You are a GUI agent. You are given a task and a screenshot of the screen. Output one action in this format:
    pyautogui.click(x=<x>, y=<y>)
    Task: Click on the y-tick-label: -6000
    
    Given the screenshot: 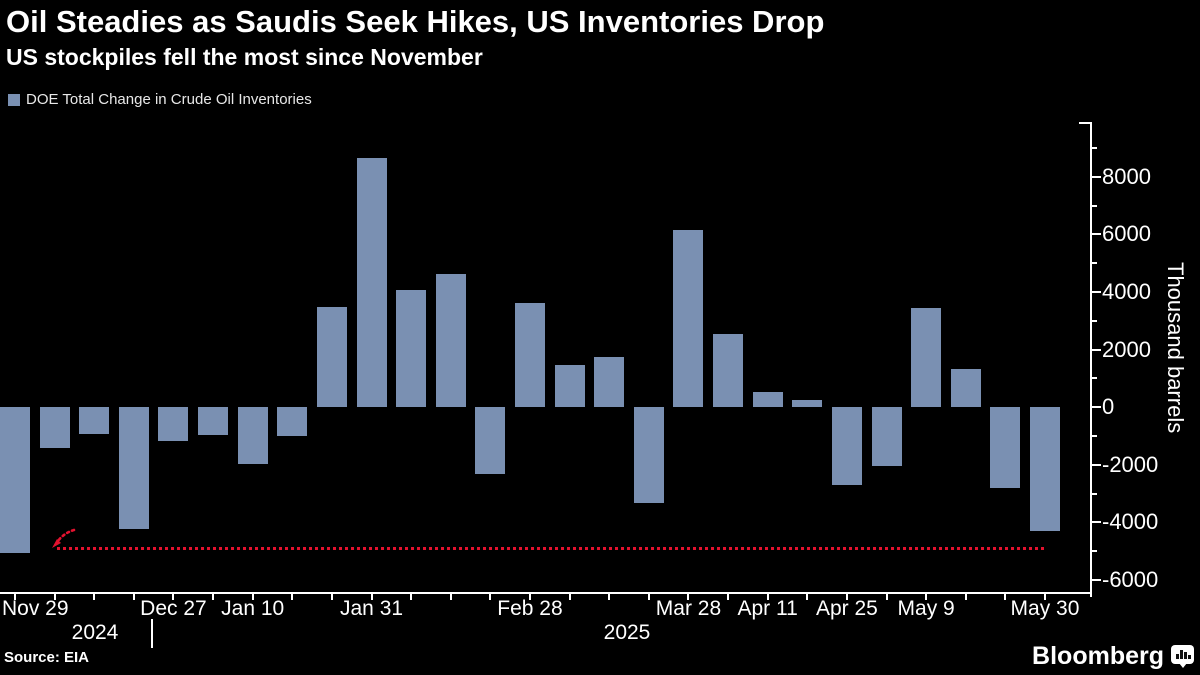 What is the action you would take?
    pyautogui.click(x=1130, y=580)
    